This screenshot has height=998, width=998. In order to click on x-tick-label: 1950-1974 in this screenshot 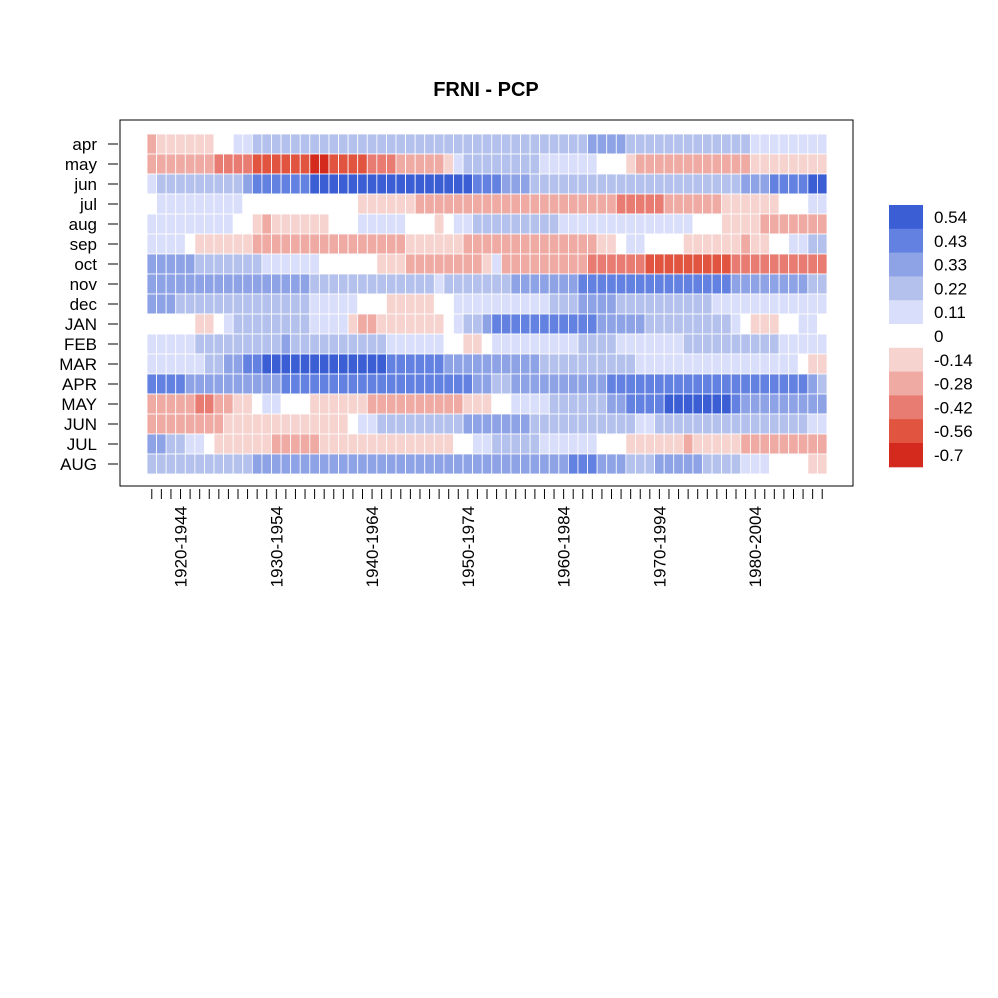, I will do `click(468, 546)`.